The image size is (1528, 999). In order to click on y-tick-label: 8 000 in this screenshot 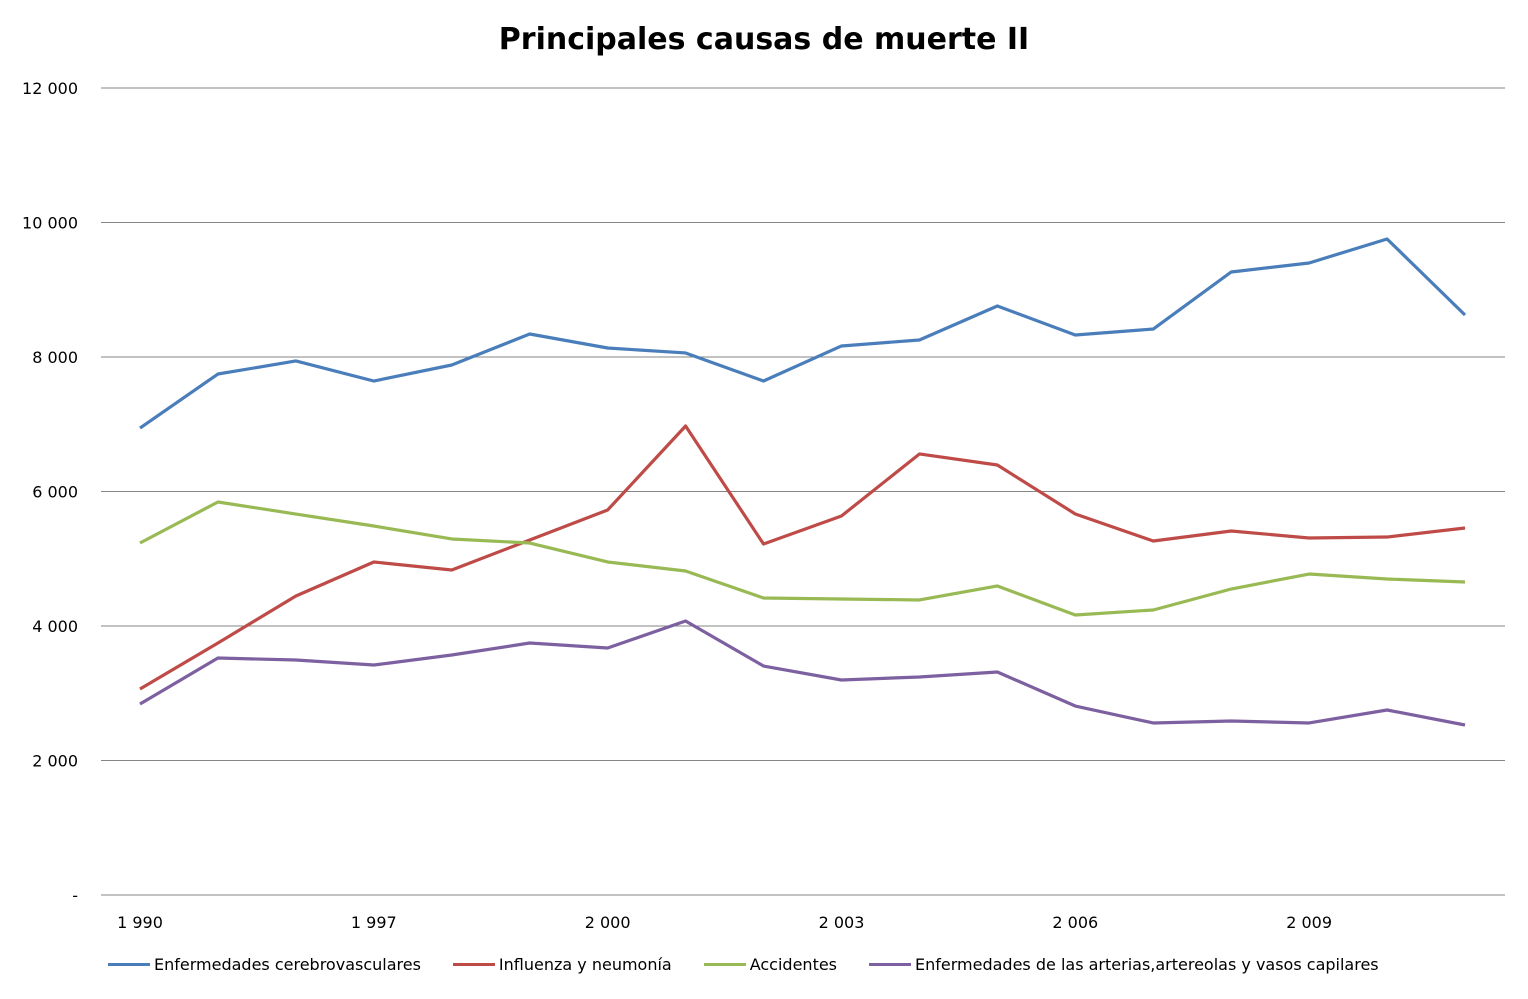, I will do `click(55, 357)`.